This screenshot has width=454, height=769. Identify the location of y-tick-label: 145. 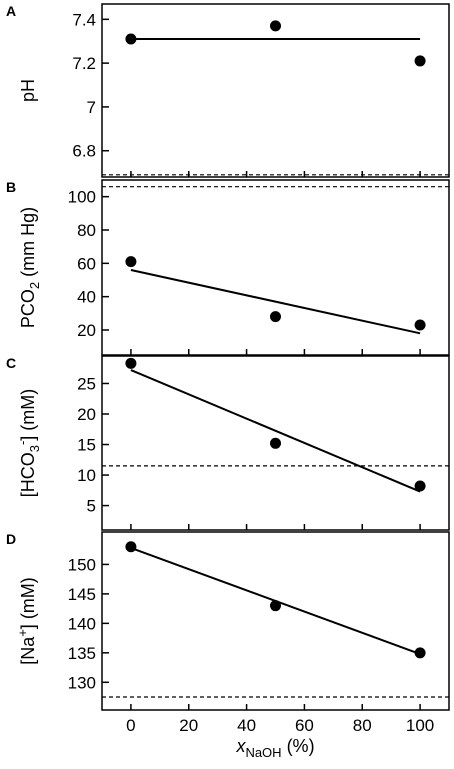
(82, 594).